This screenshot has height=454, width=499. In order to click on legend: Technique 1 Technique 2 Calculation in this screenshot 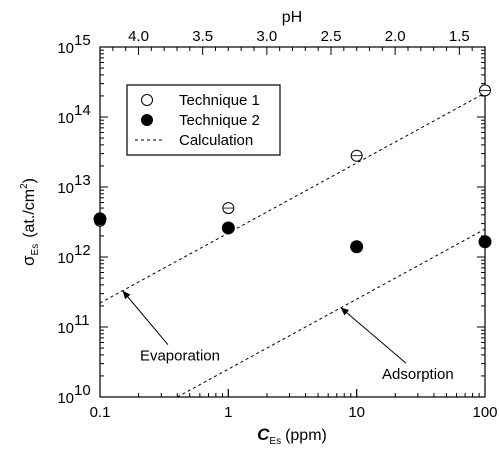, I will do `click(203, 120)`.